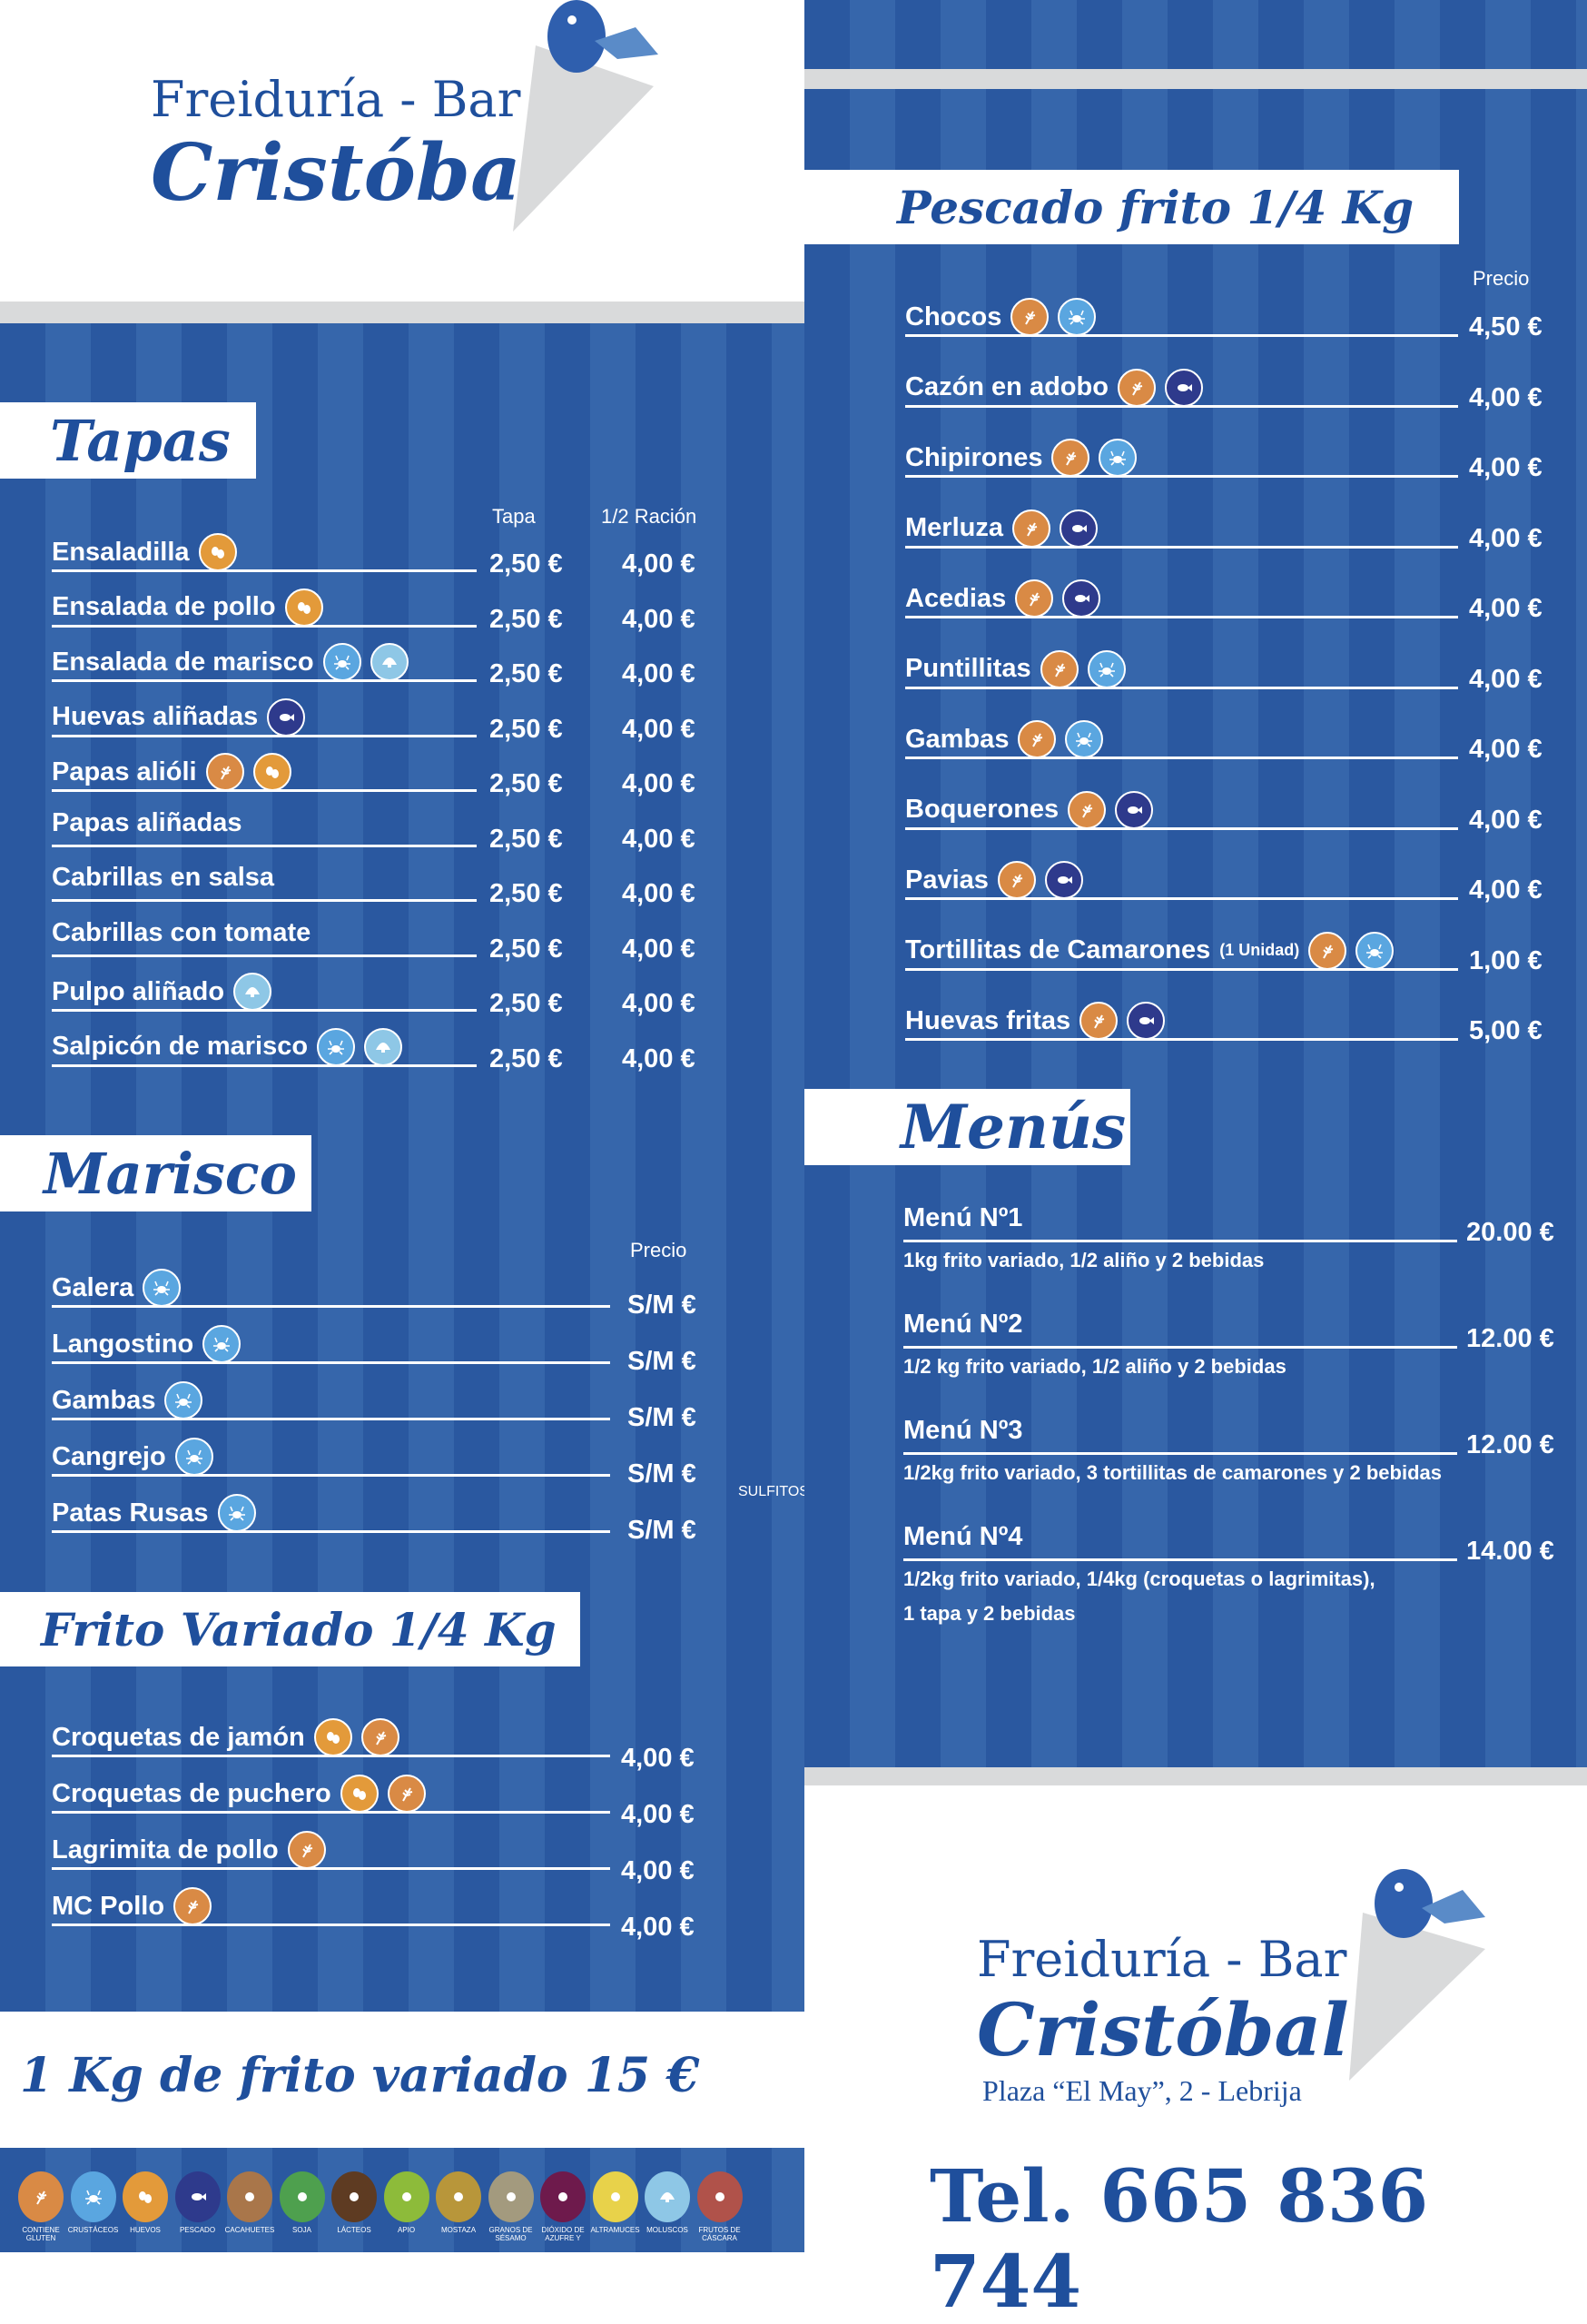  Describe the element at coordinates (563, 2205) in the screenshot. I see `allergen-legend-item: DIÓXIDO DE AZUFRE Y` at that location.